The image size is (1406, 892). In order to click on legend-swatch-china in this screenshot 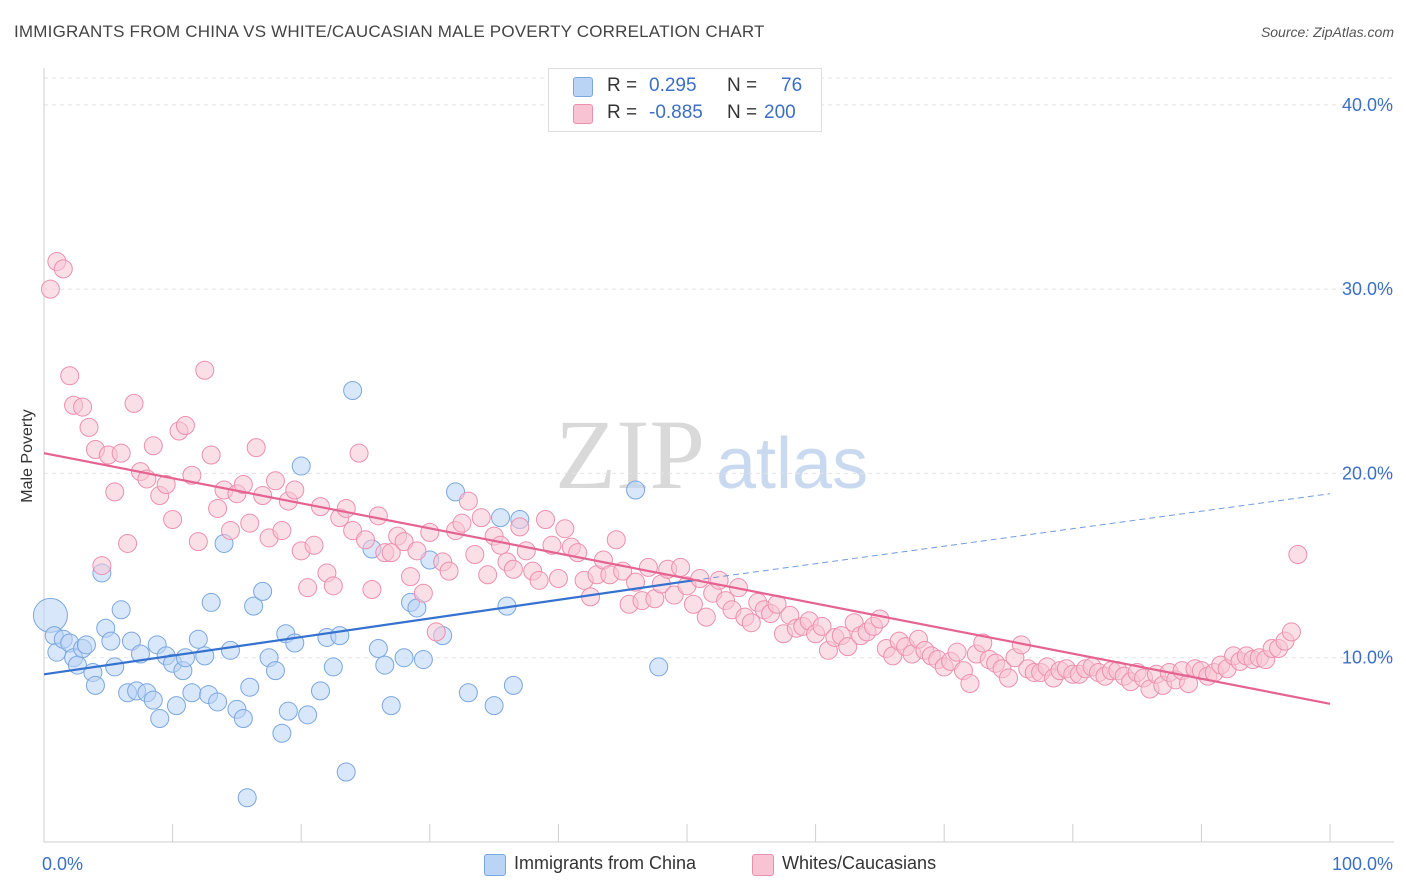, I will do `click(495, 865)`.